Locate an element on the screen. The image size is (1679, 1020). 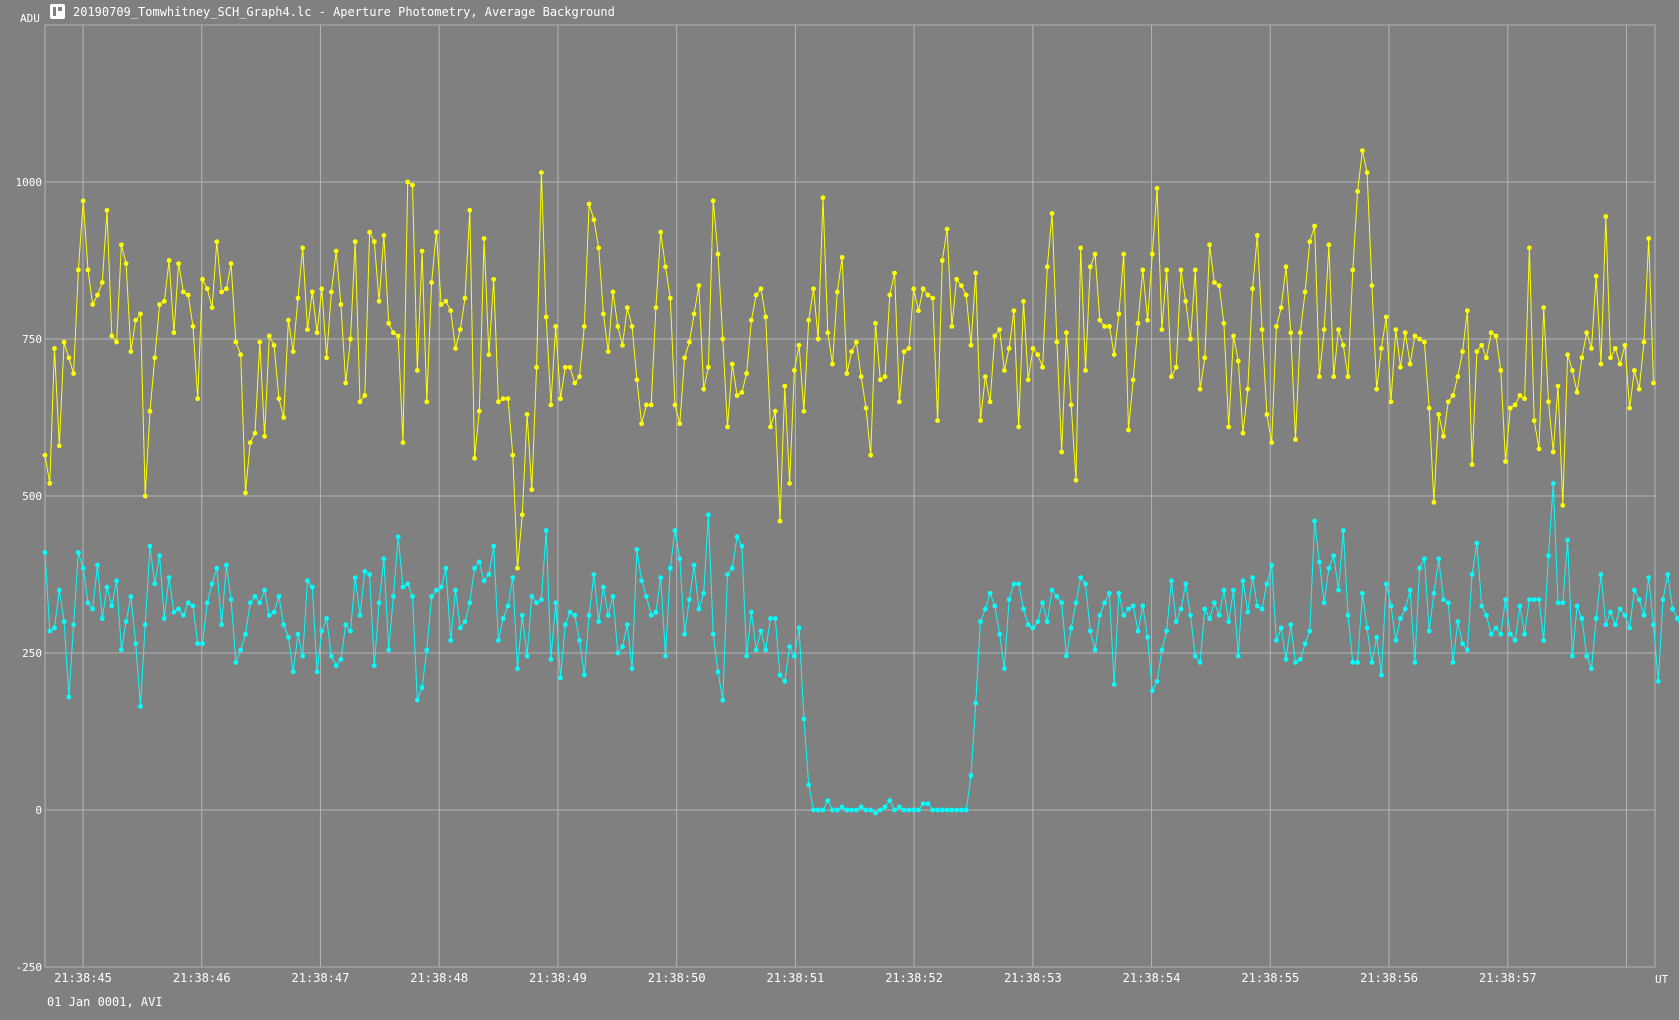
y-tick-label: 500 is located at coordinates (32, 496).